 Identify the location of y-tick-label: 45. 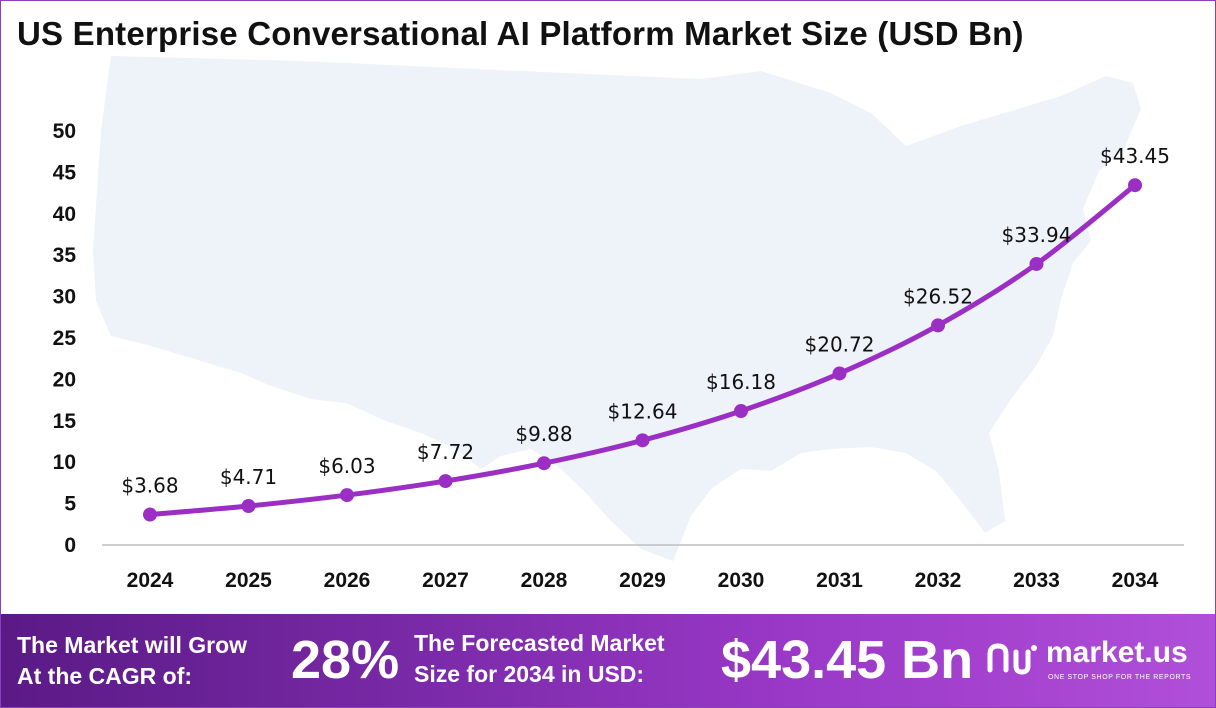
(65, 172).